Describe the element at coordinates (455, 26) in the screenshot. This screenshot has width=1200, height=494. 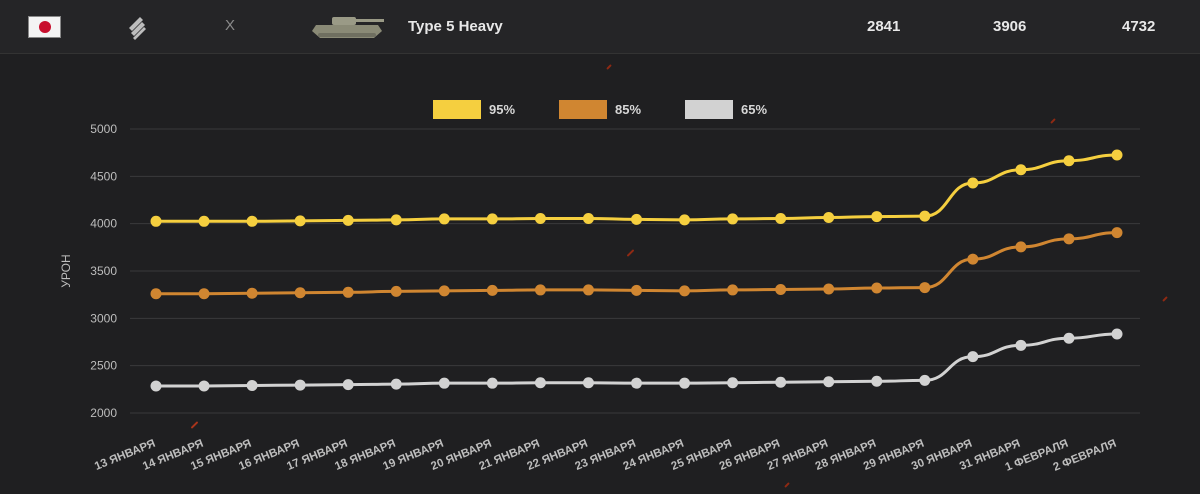
I see `tank-name: Type 5 Heavy` at that location.